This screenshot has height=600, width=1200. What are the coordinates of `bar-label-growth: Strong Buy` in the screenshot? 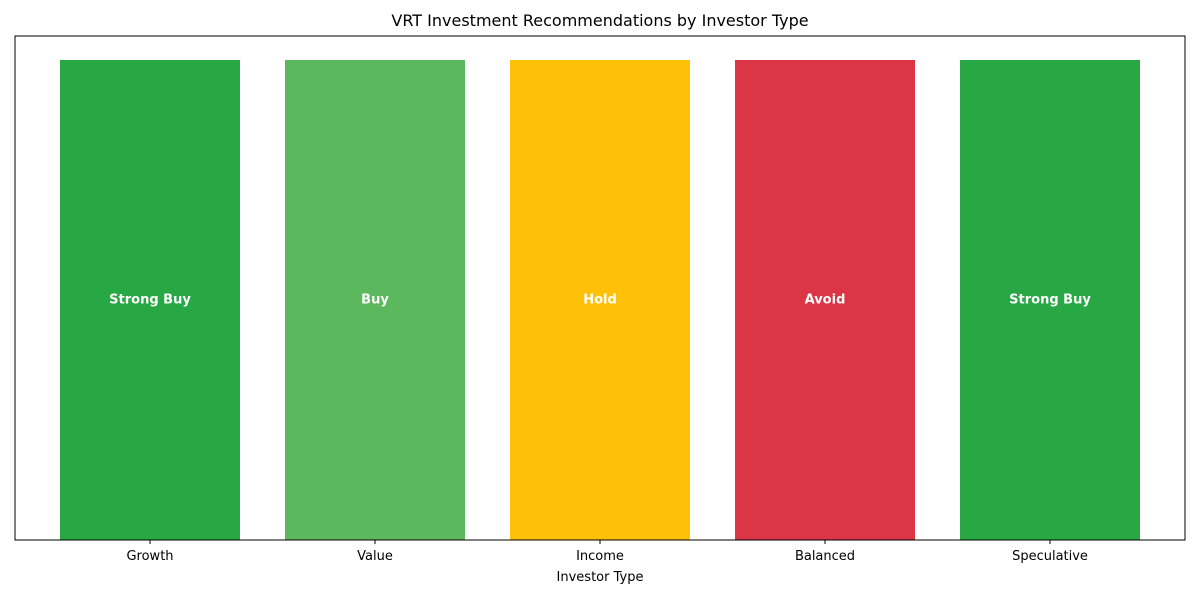 It's located at (150, 300).